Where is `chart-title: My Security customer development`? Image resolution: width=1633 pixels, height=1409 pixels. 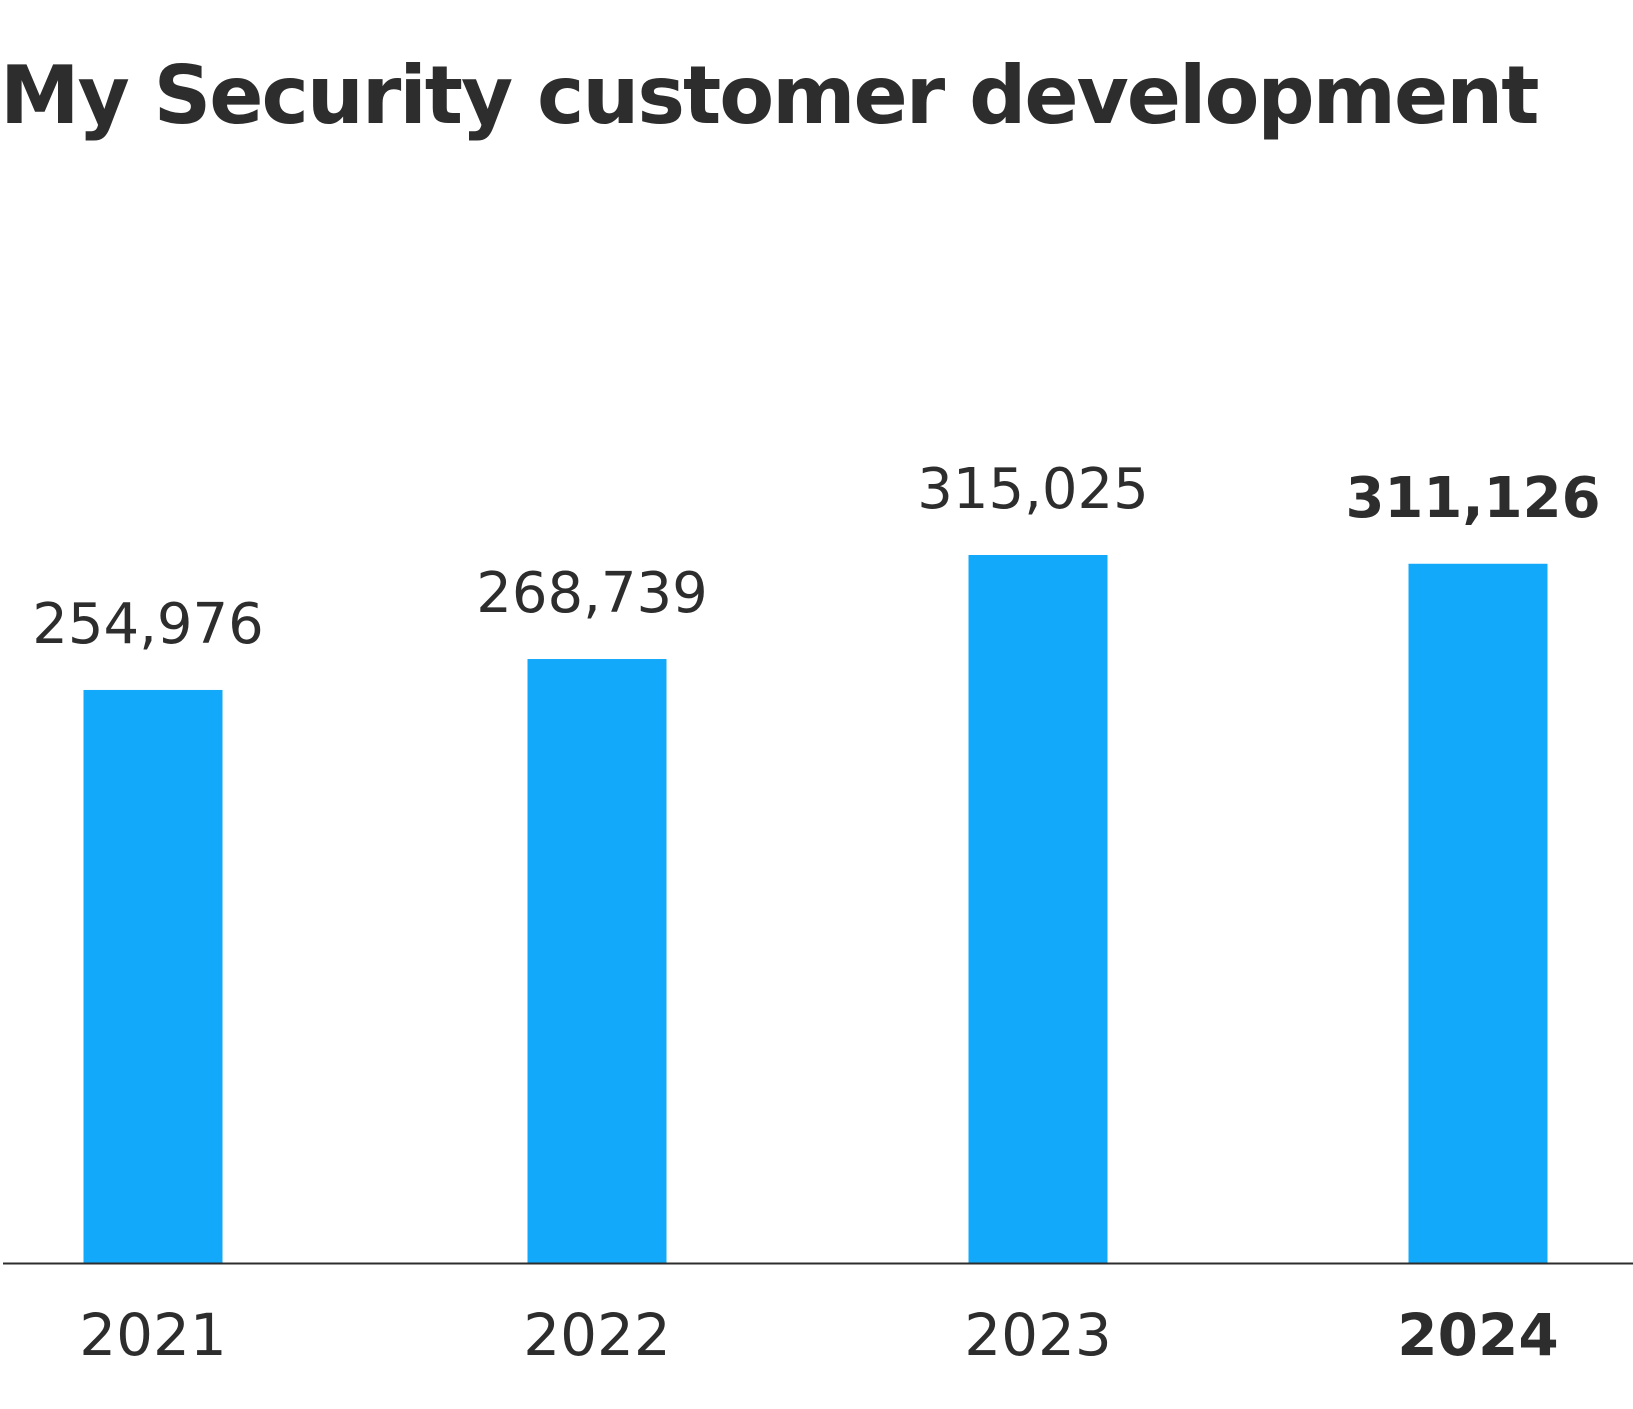 chart-title: My Security customer development is located at coordinates (769, 95).